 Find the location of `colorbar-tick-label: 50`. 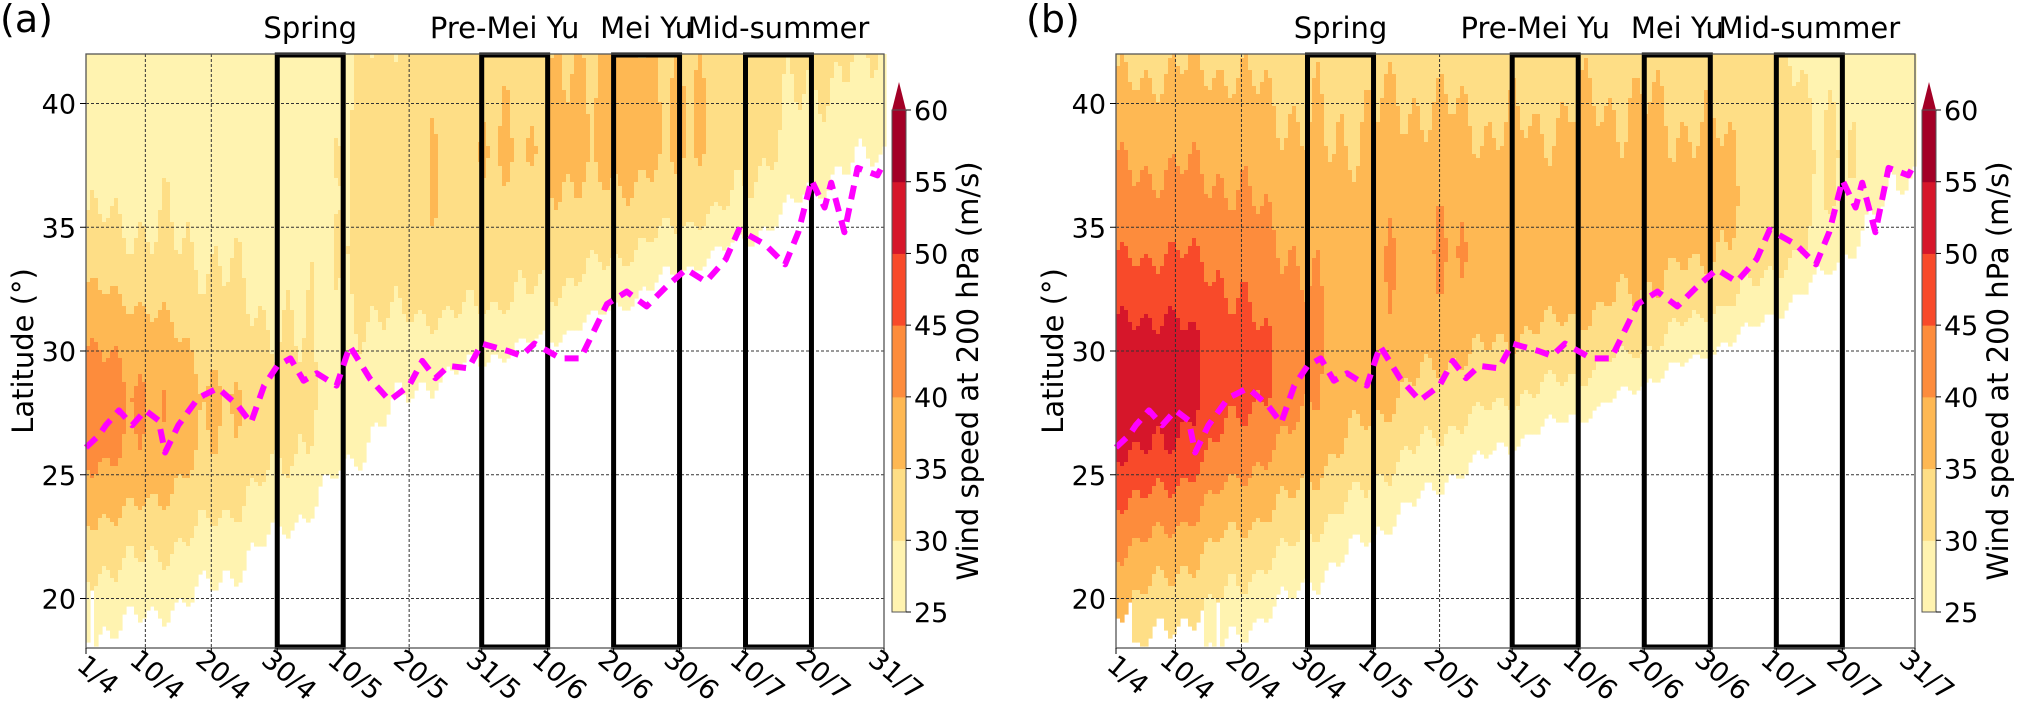

colorbar-tick-label: 50 is located at coordinates (1961, 254).